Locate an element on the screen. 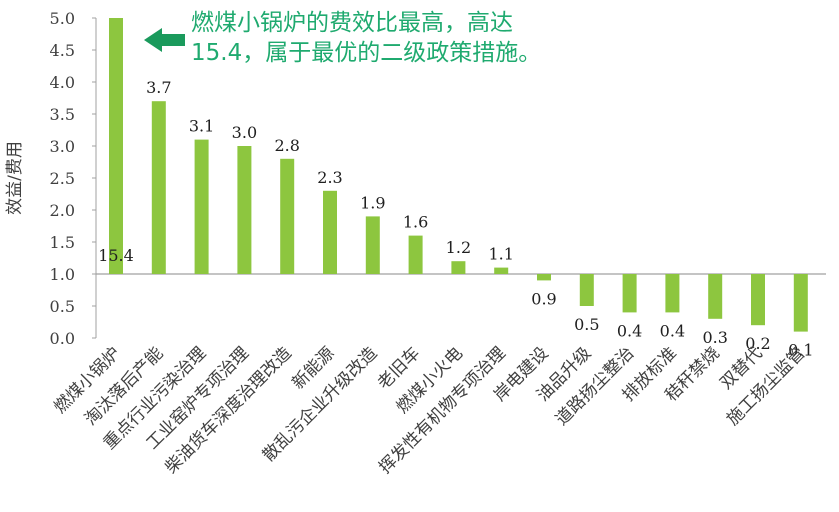 This screenshot has height=512, width=839. y-tick-label: 4.0 is located at coordinates (62, 82).